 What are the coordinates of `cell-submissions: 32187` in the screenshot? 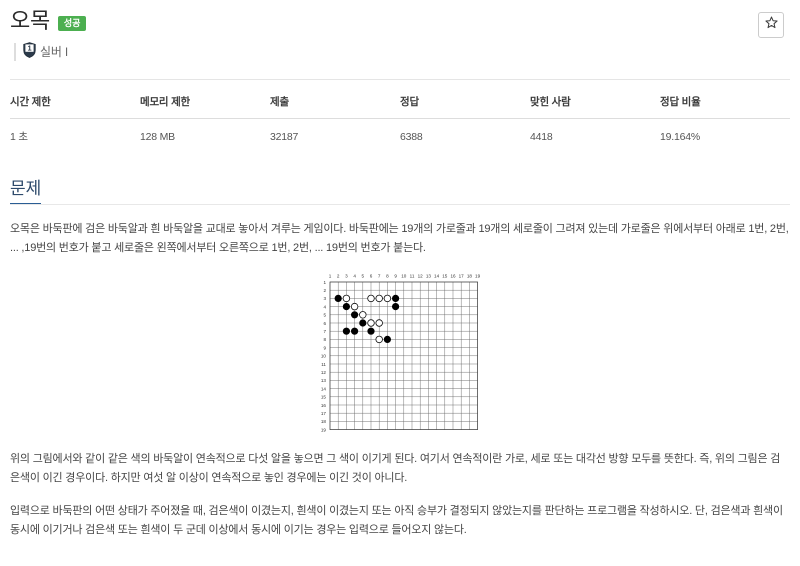 It's located at (284, 136).